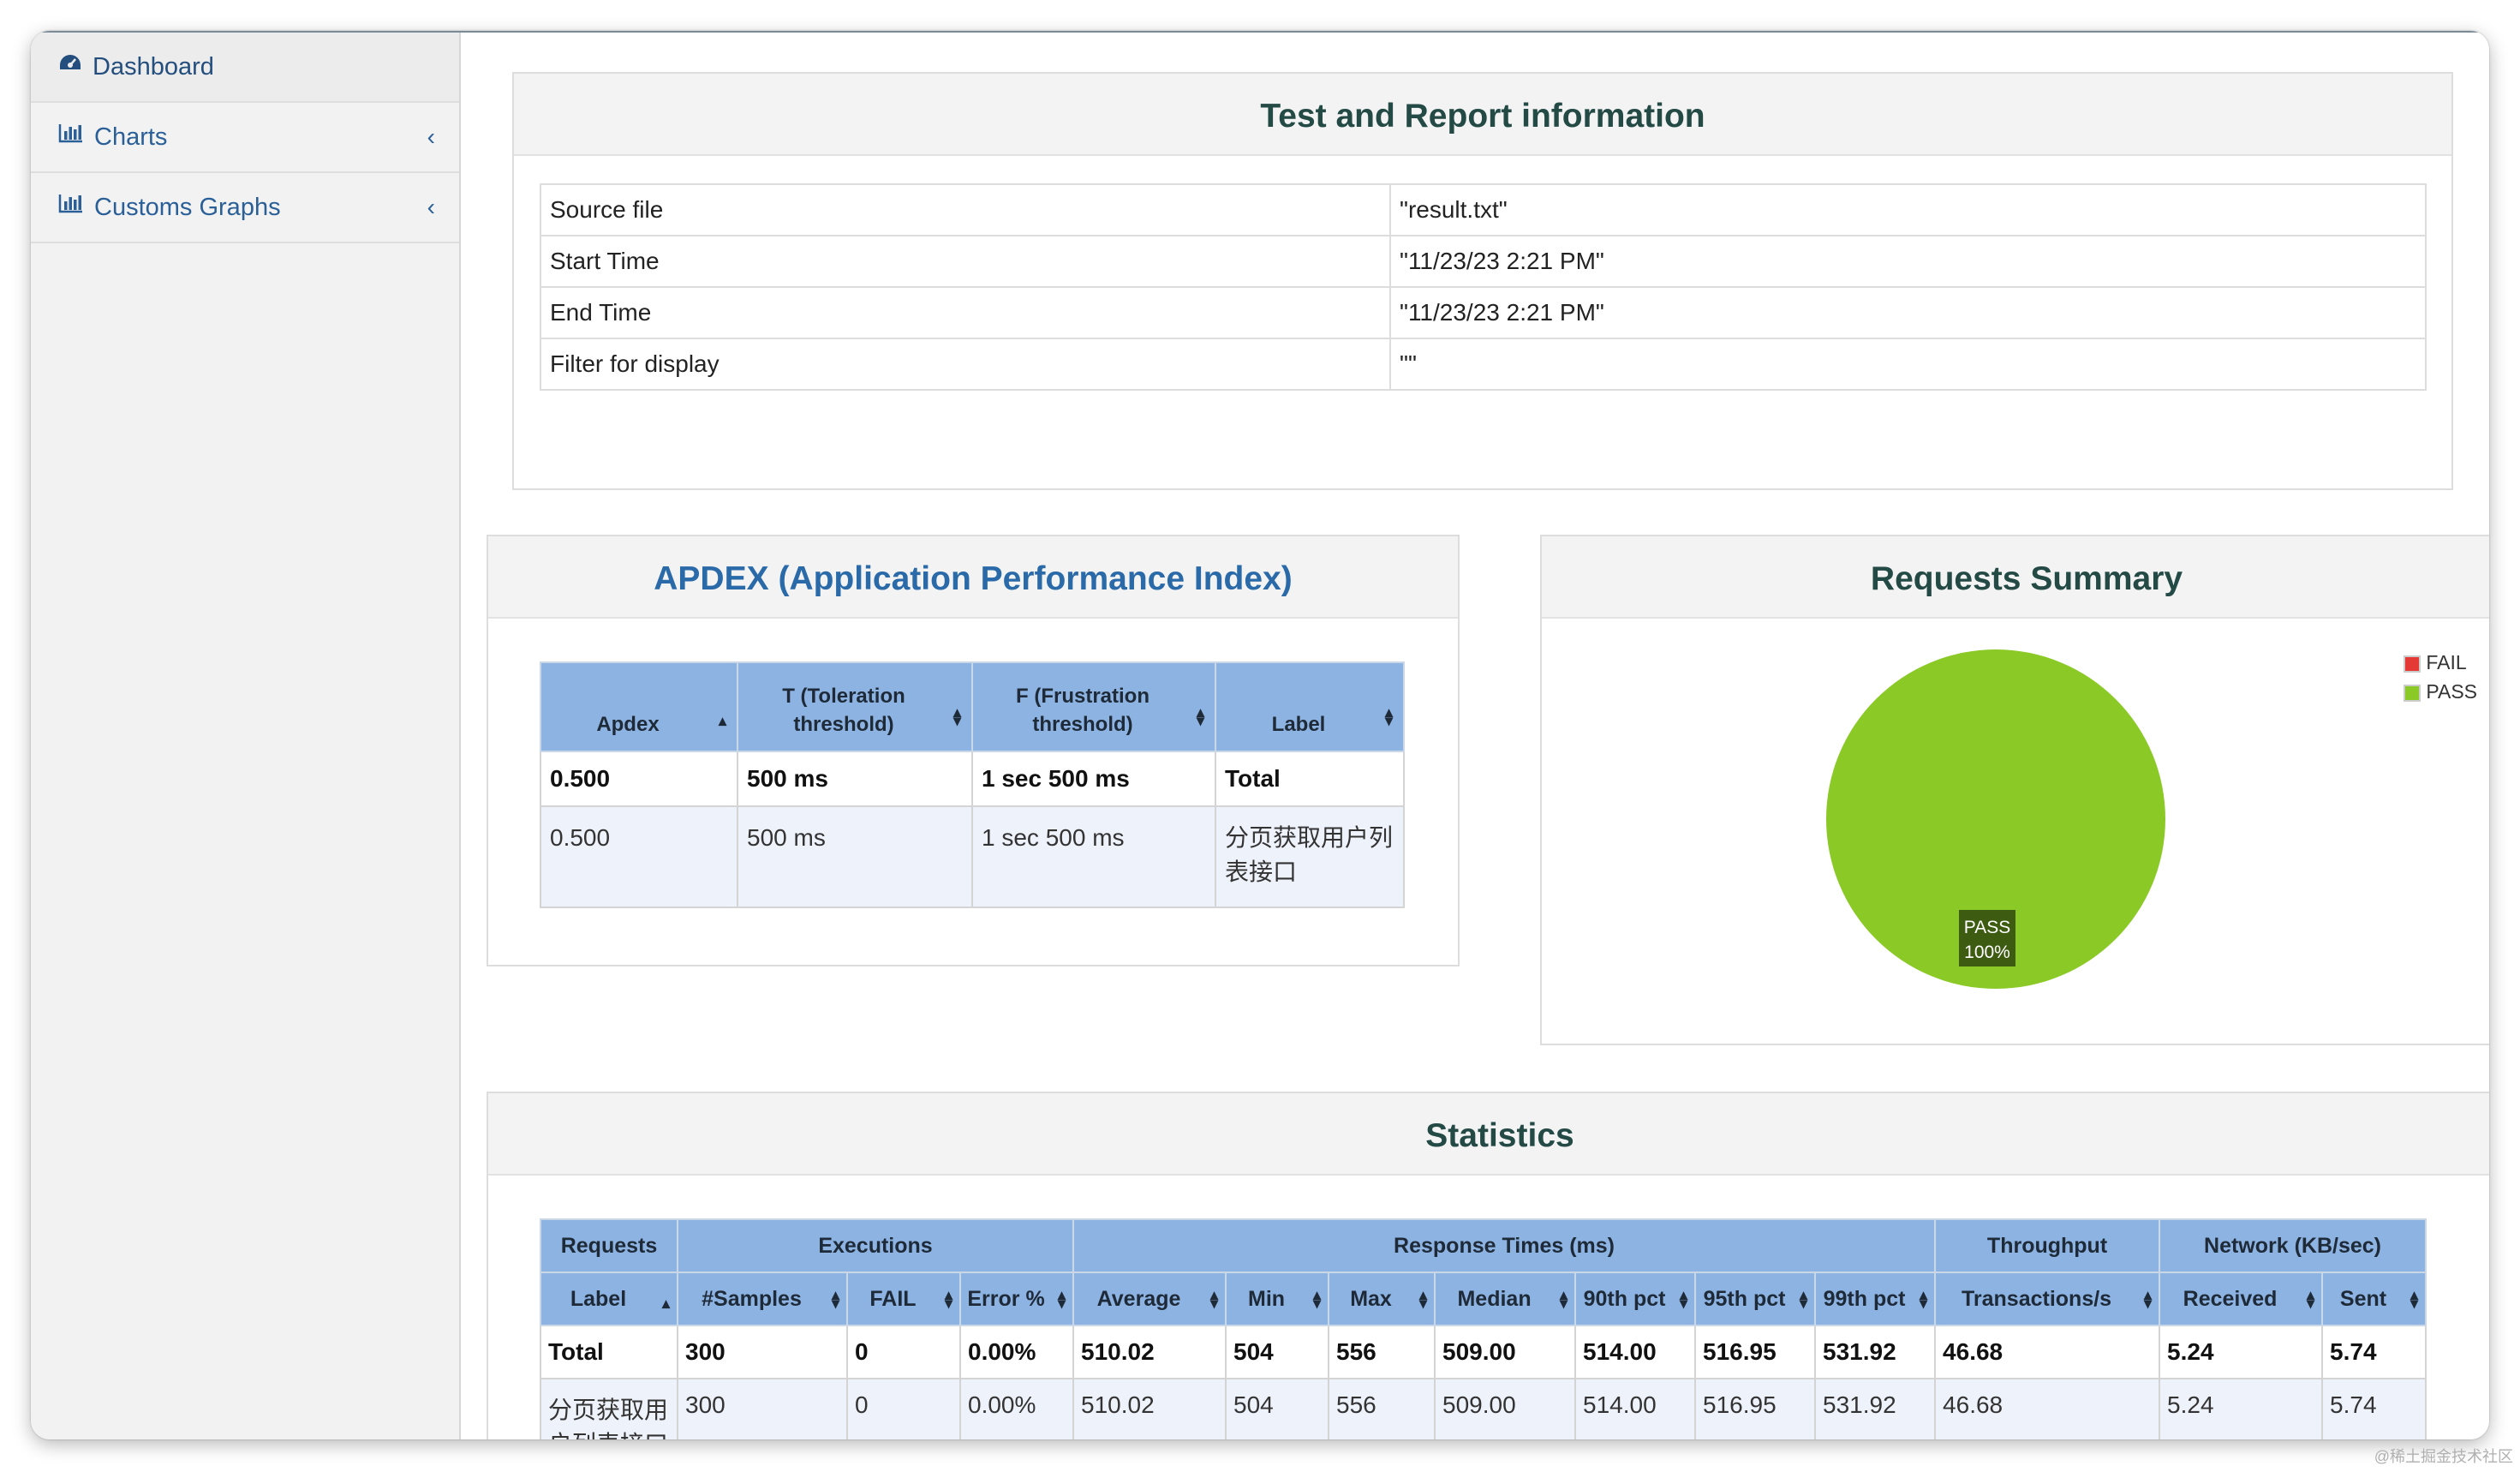 The width and height of the screenshot is (2520, 1472). I want to click on sidebar-item-dashboard: Dashboard, so click(245, 68).